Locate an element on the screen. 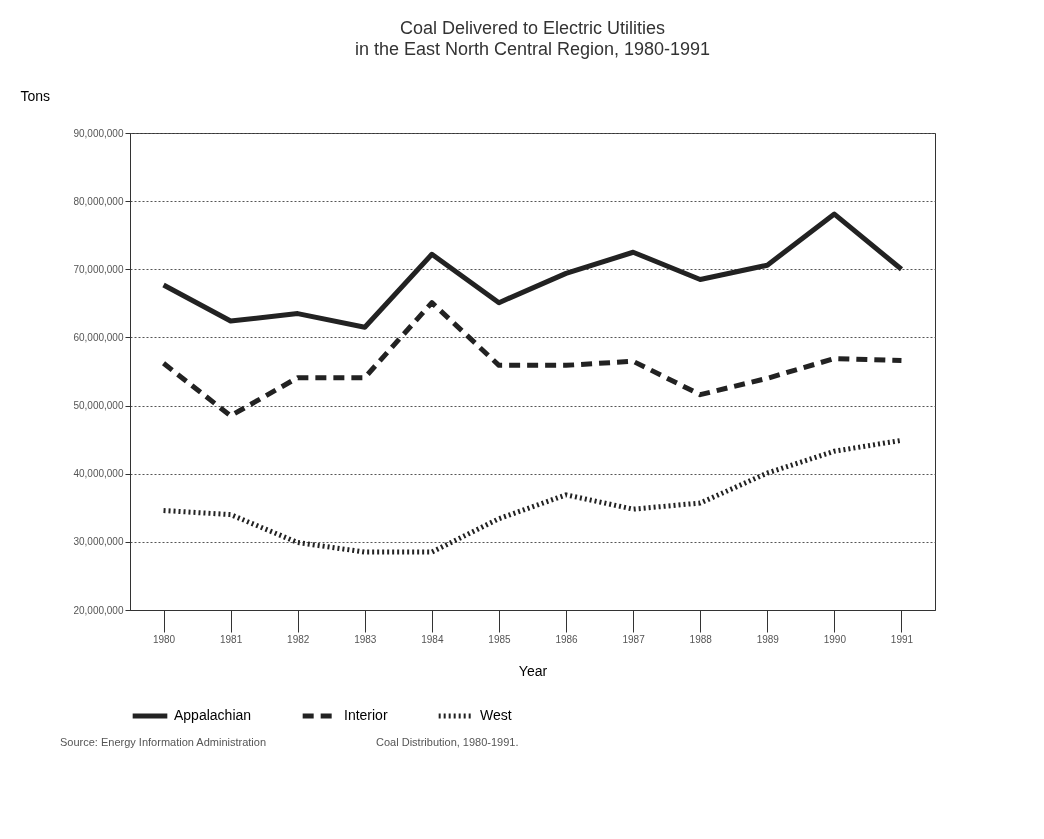 The width and height of the screenshot is (1044, 839). y-tick-label: 80,000,000 is located at coordinates (98, 201).